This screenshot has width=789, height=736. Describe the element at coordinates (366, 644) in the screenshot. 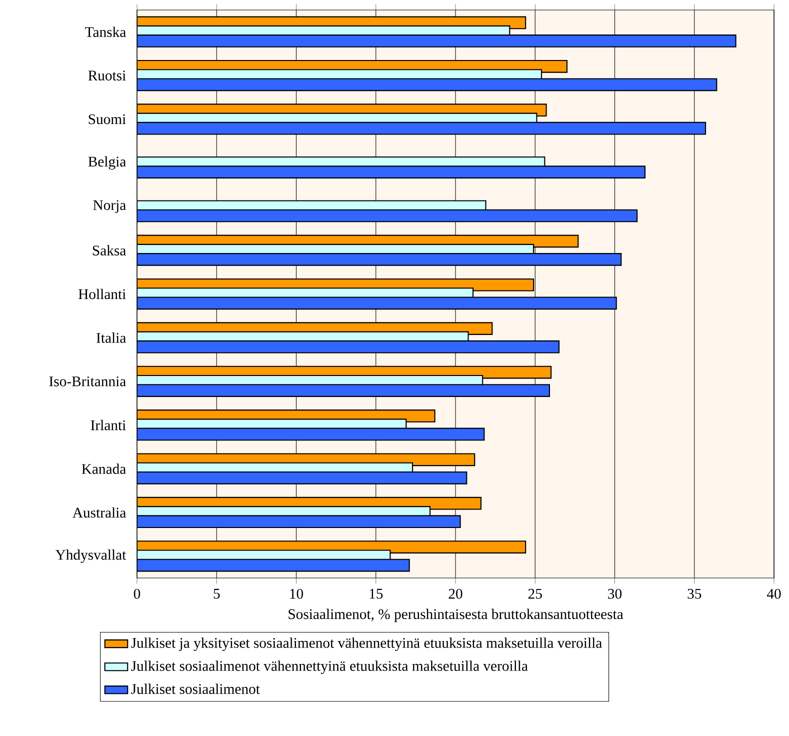

I see `legend-label: Julkiset ja yksityiset sosiaalimenot vähennettyinä etuuksista maksetuilla veroilla` at that location.